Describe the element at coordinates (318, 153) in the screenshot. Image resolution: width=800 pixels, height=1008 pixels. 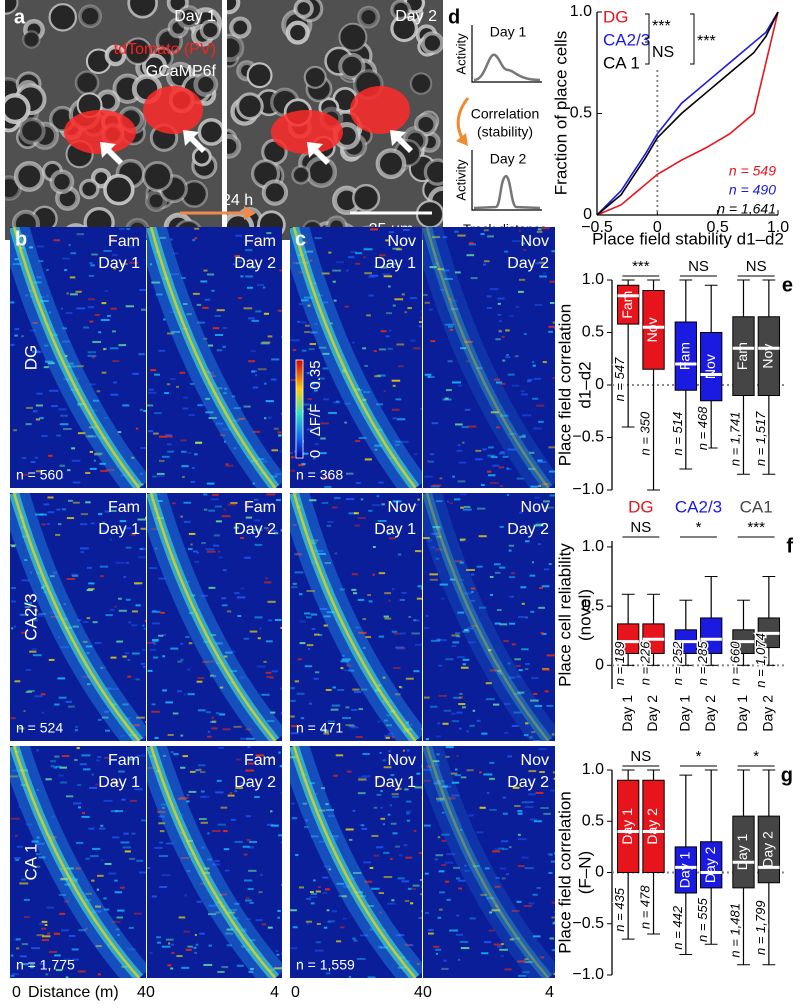
I see `arrow` at that location.